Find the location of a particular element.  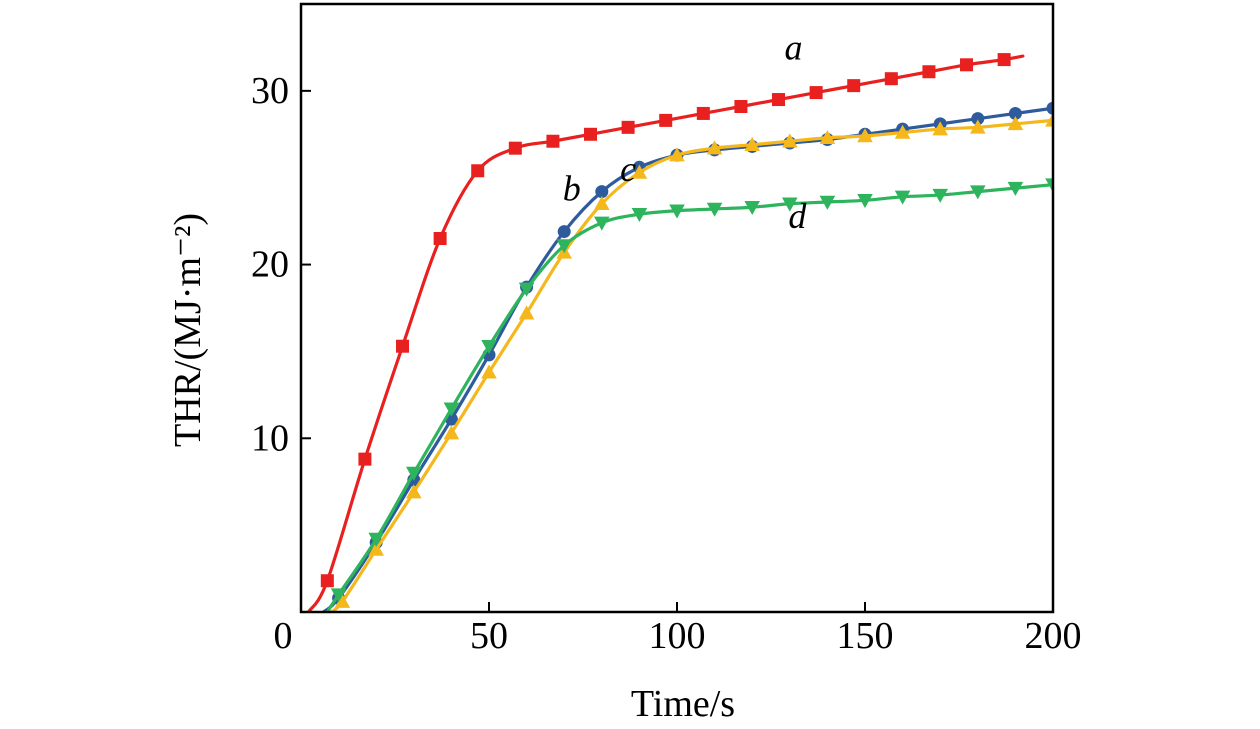

y-axis-ticks: 10 20 30 is located at coordinates (281, 264).